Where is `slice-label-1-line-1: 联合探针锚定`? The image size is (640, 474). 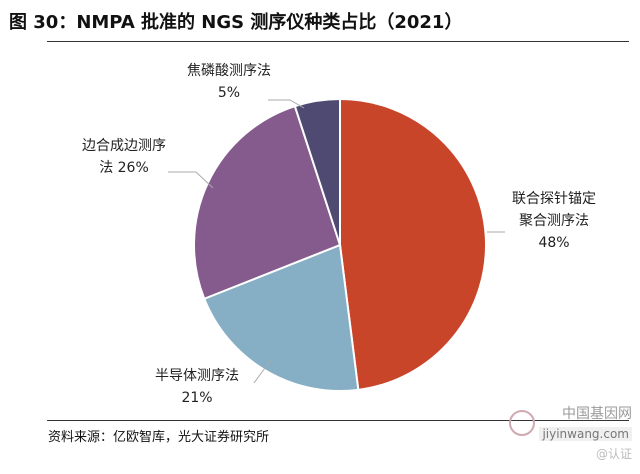 slice-label-1-line-1: 联合探针锚定 is located at coordinates (554, 199).